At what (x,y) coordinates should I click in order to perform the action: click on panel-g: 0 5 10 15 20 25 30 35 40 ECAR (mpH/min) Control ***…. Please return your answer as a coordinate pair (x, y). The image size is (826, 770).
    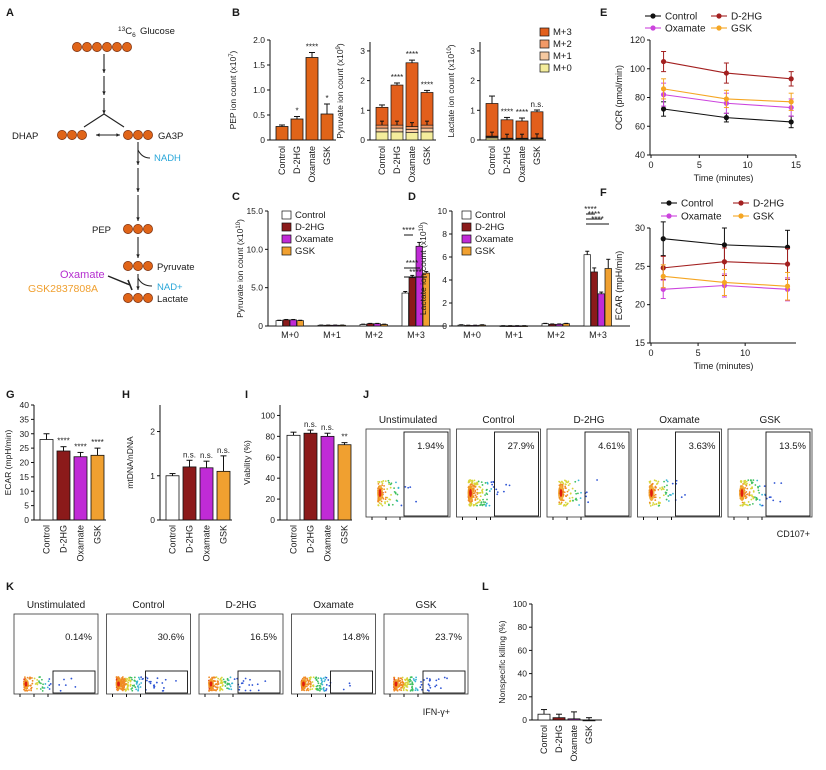
    Looking at the image, I should click on (54, 481).